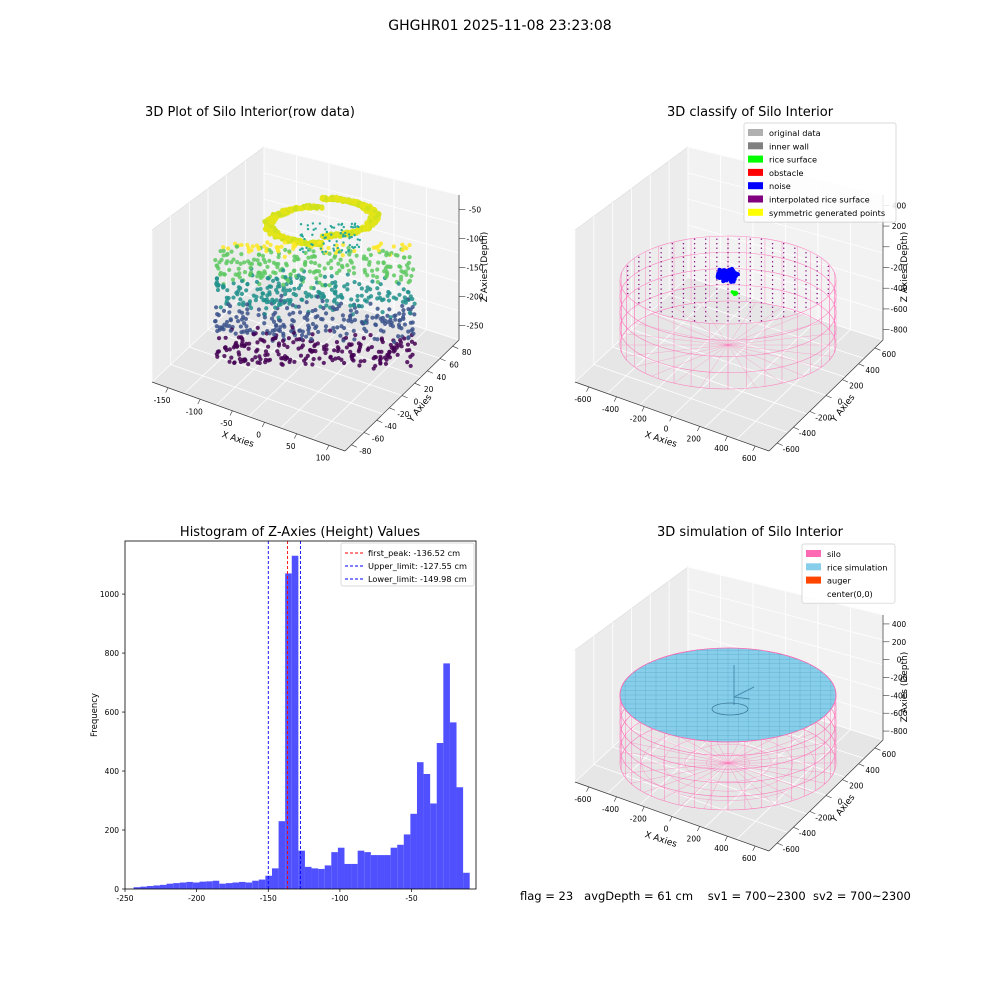 This screenshot has width=1000, height=1000. What do you see at coordinates (366, 434) in the screenshot?
I see `raw-y-tick` at bounding box center [366, 434].